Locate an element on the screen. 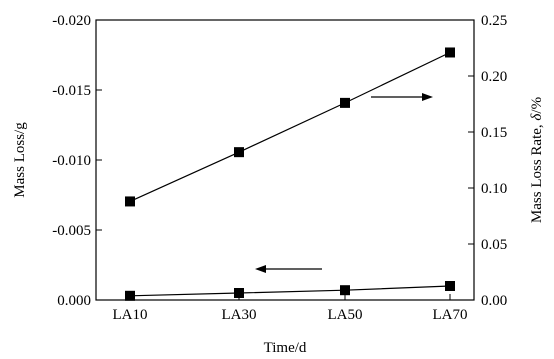  right-tick-label: 0.10 is located at coordinates (494, 189).